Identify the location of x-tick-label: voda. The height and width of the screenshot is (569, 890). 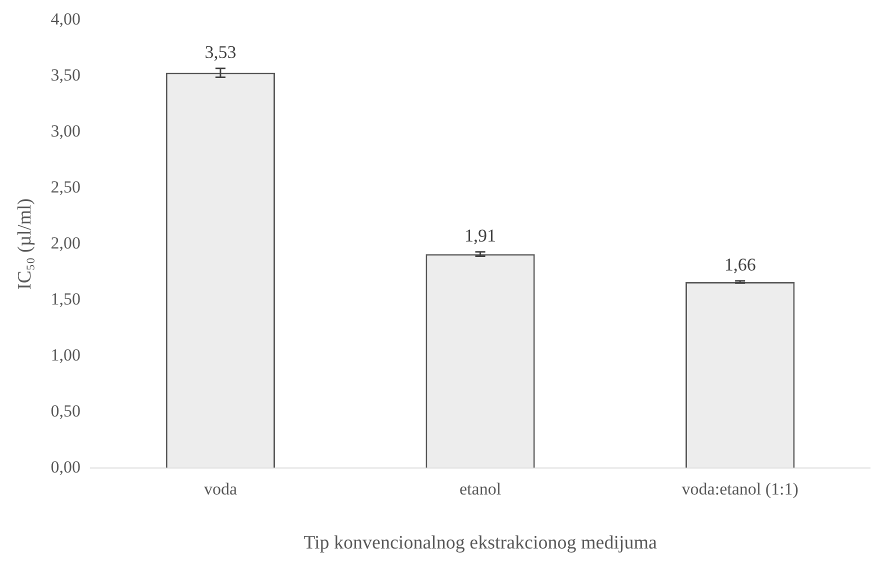
(221, 488).